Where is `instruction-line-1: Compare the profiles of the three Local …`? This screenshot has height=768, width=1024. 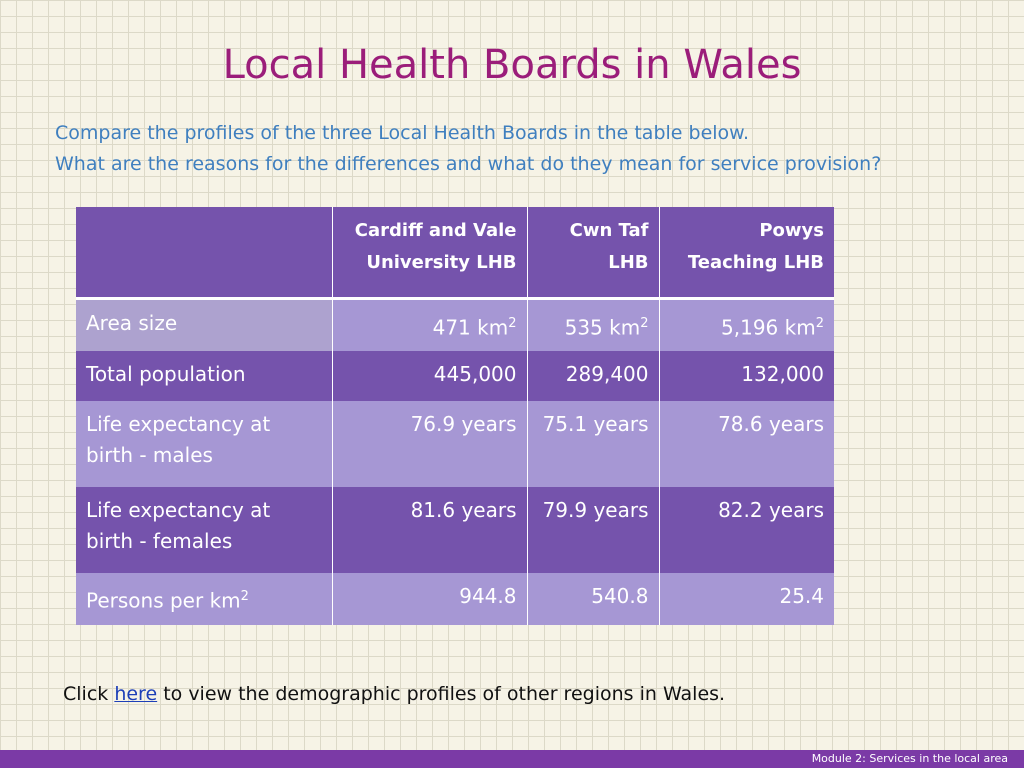
instruction-line-1: Compare the profiles of the three Local … is located at coordinates (402, 133).